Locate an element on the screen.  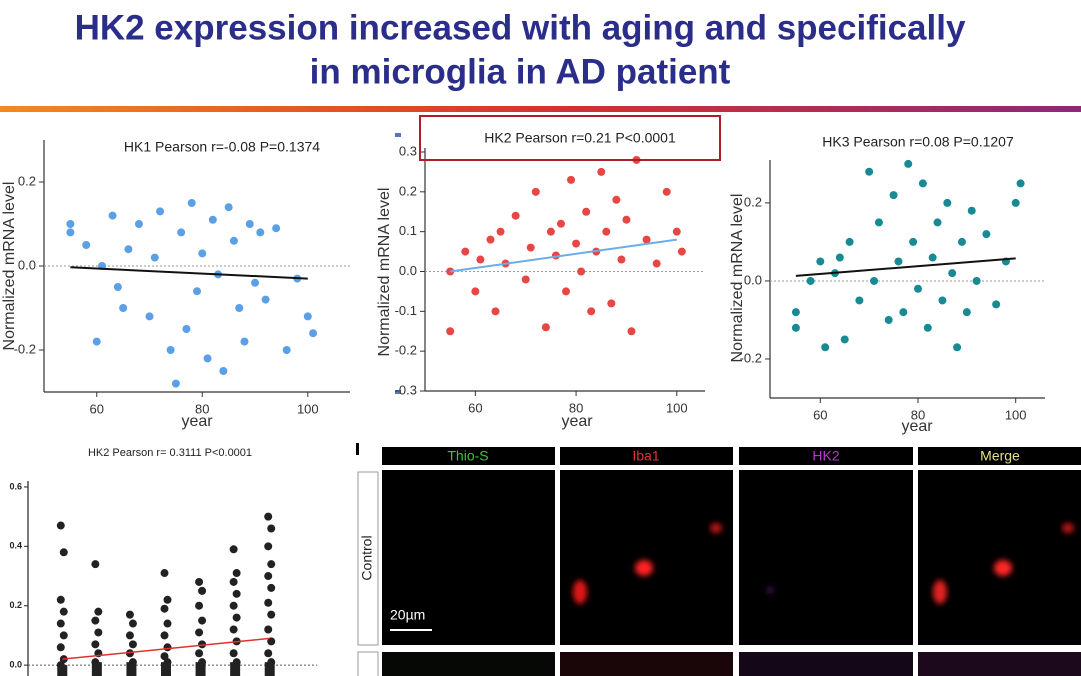
x-tick-label: 80 is located at coordinates (576, 407).